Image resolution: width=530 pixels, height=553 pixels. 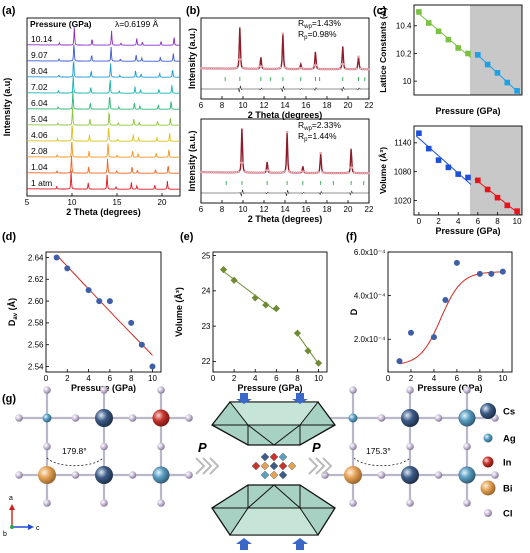 I want to click on fit-line, so click(x=443, y=160).